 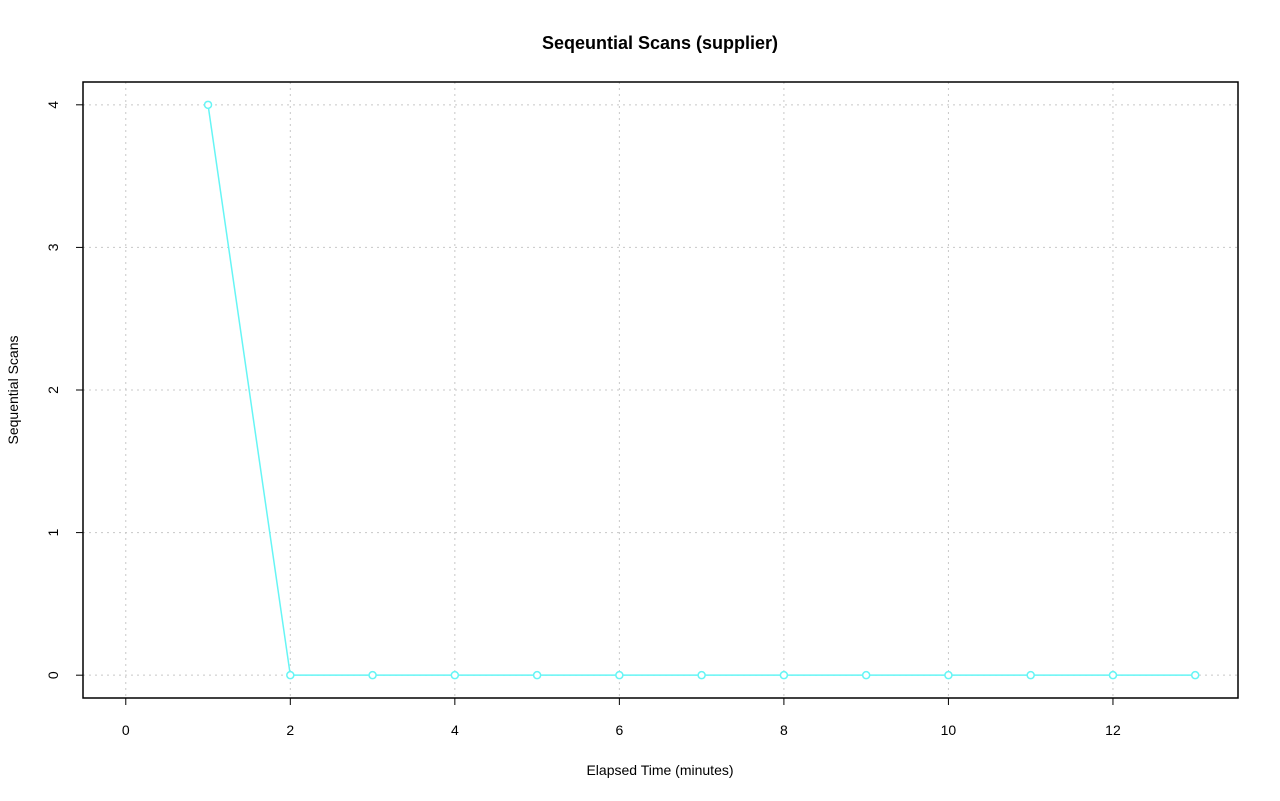 I want to click on y-tick-label: 2, so click(x=53, y=390).